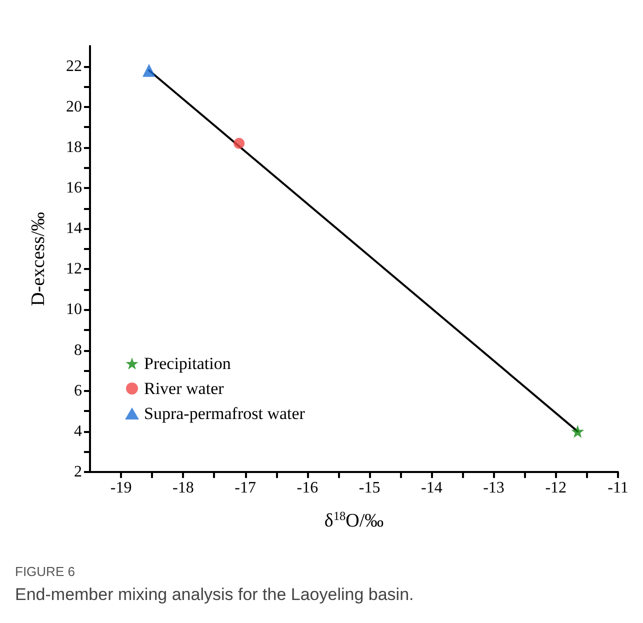  Describe the element at coordinates (38, 259) in the screenshot. I see `y-axis-title: D-excess/‰` at that location.